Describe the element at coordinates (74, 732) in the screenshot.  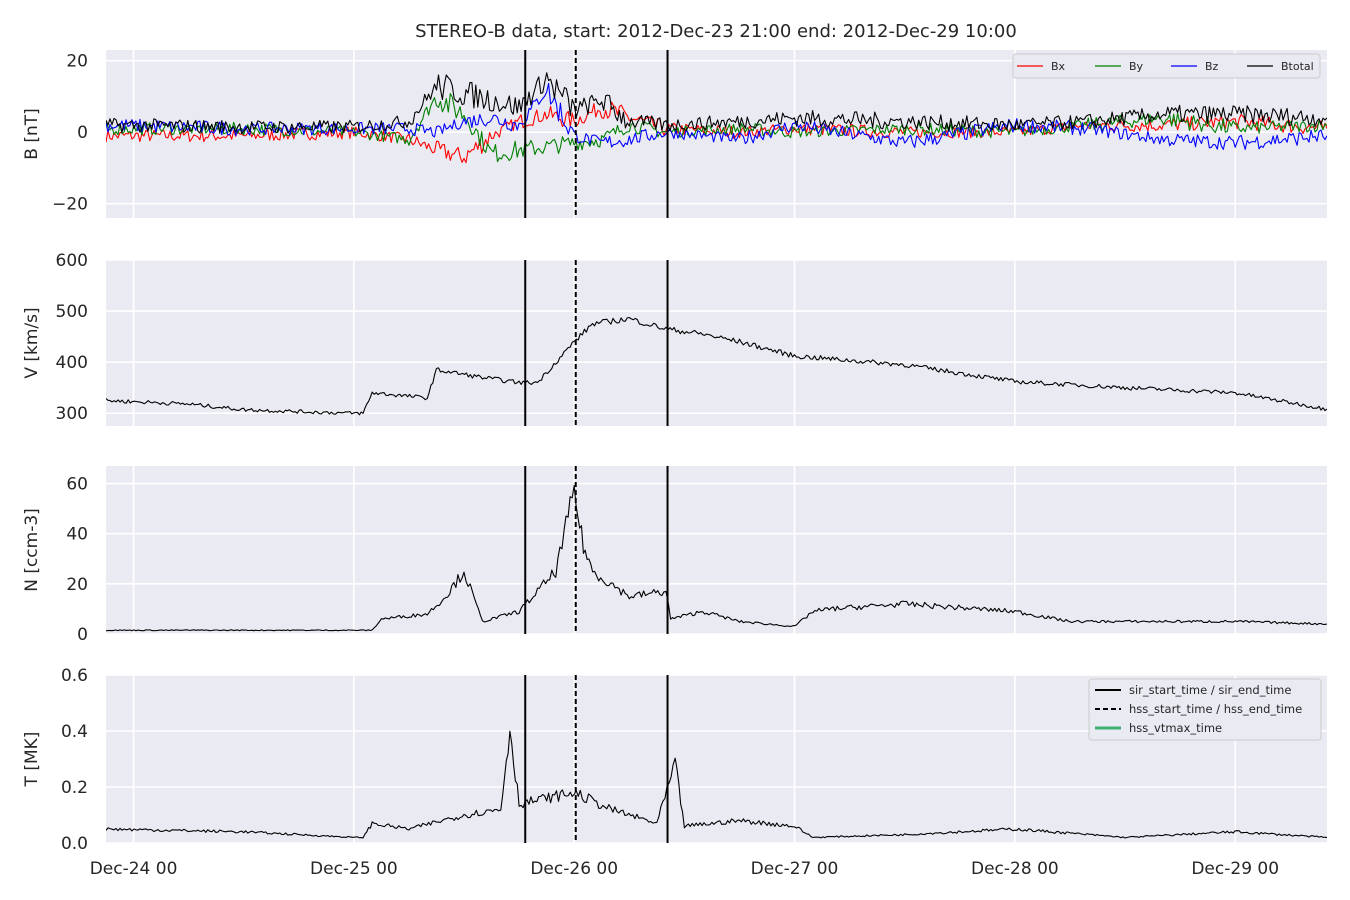
I see `y-tick-label: 0.4` at that location.